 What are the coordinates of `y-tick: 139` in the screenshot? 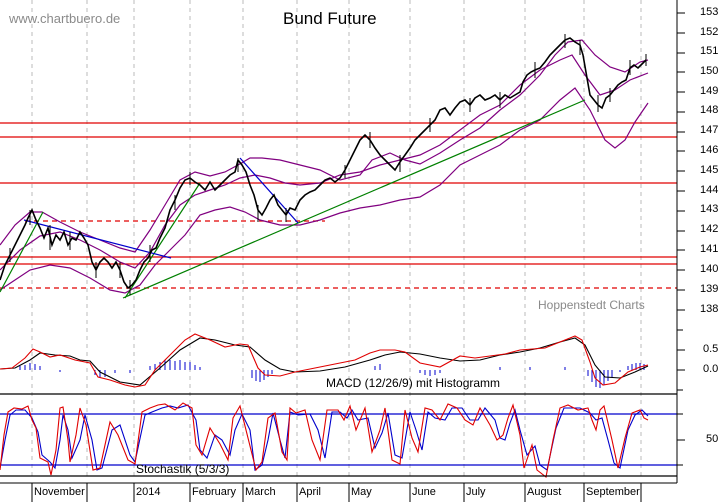 It's located at (709, 289).